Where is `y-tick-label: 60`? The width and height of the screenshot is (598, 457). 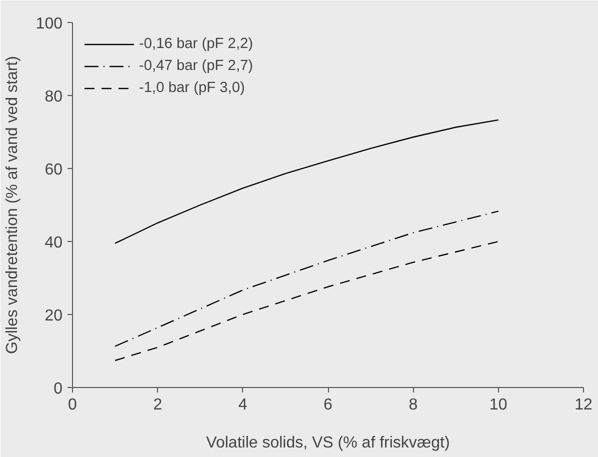
y-tick-label: 60 is located at coordinates (53, 170).